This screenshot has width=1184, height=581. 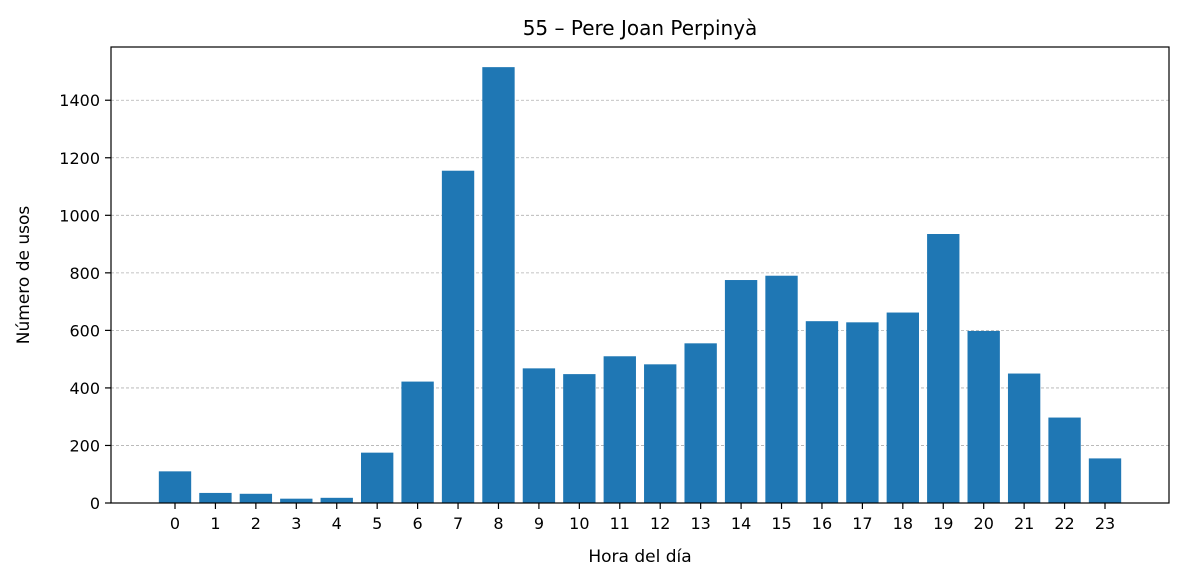 I want to click on x-tick-label: 17, so click(x=862, y=523).